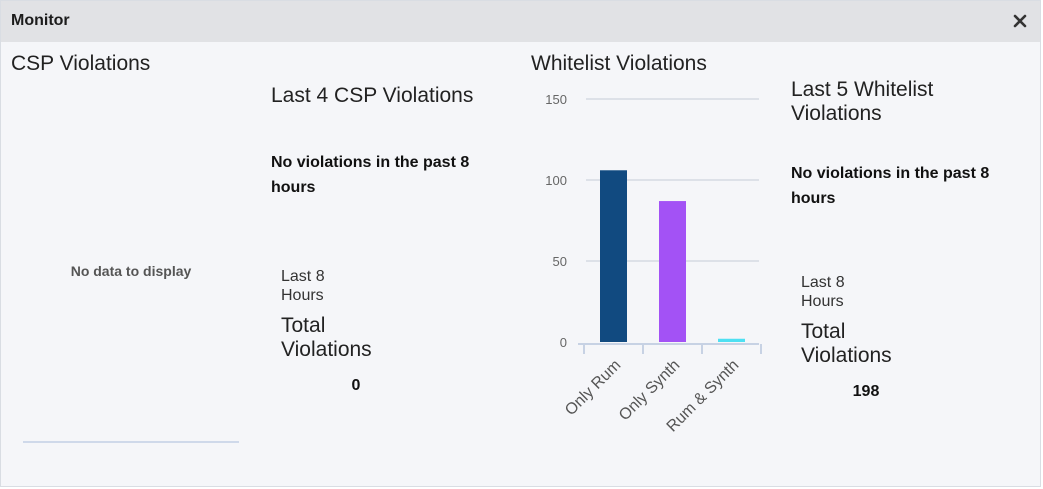  What do you see at coordinates (560, 261) in the screenshot?
I see `y-tick-label: 50` at bounding box center [560, 261].